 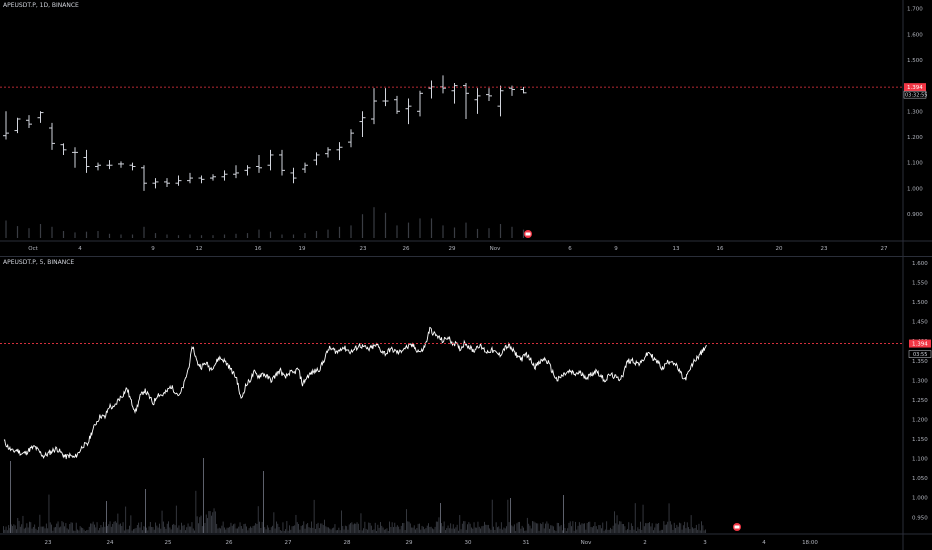 I want to click on time-axis-label: 25, so click(x=168, y=543).